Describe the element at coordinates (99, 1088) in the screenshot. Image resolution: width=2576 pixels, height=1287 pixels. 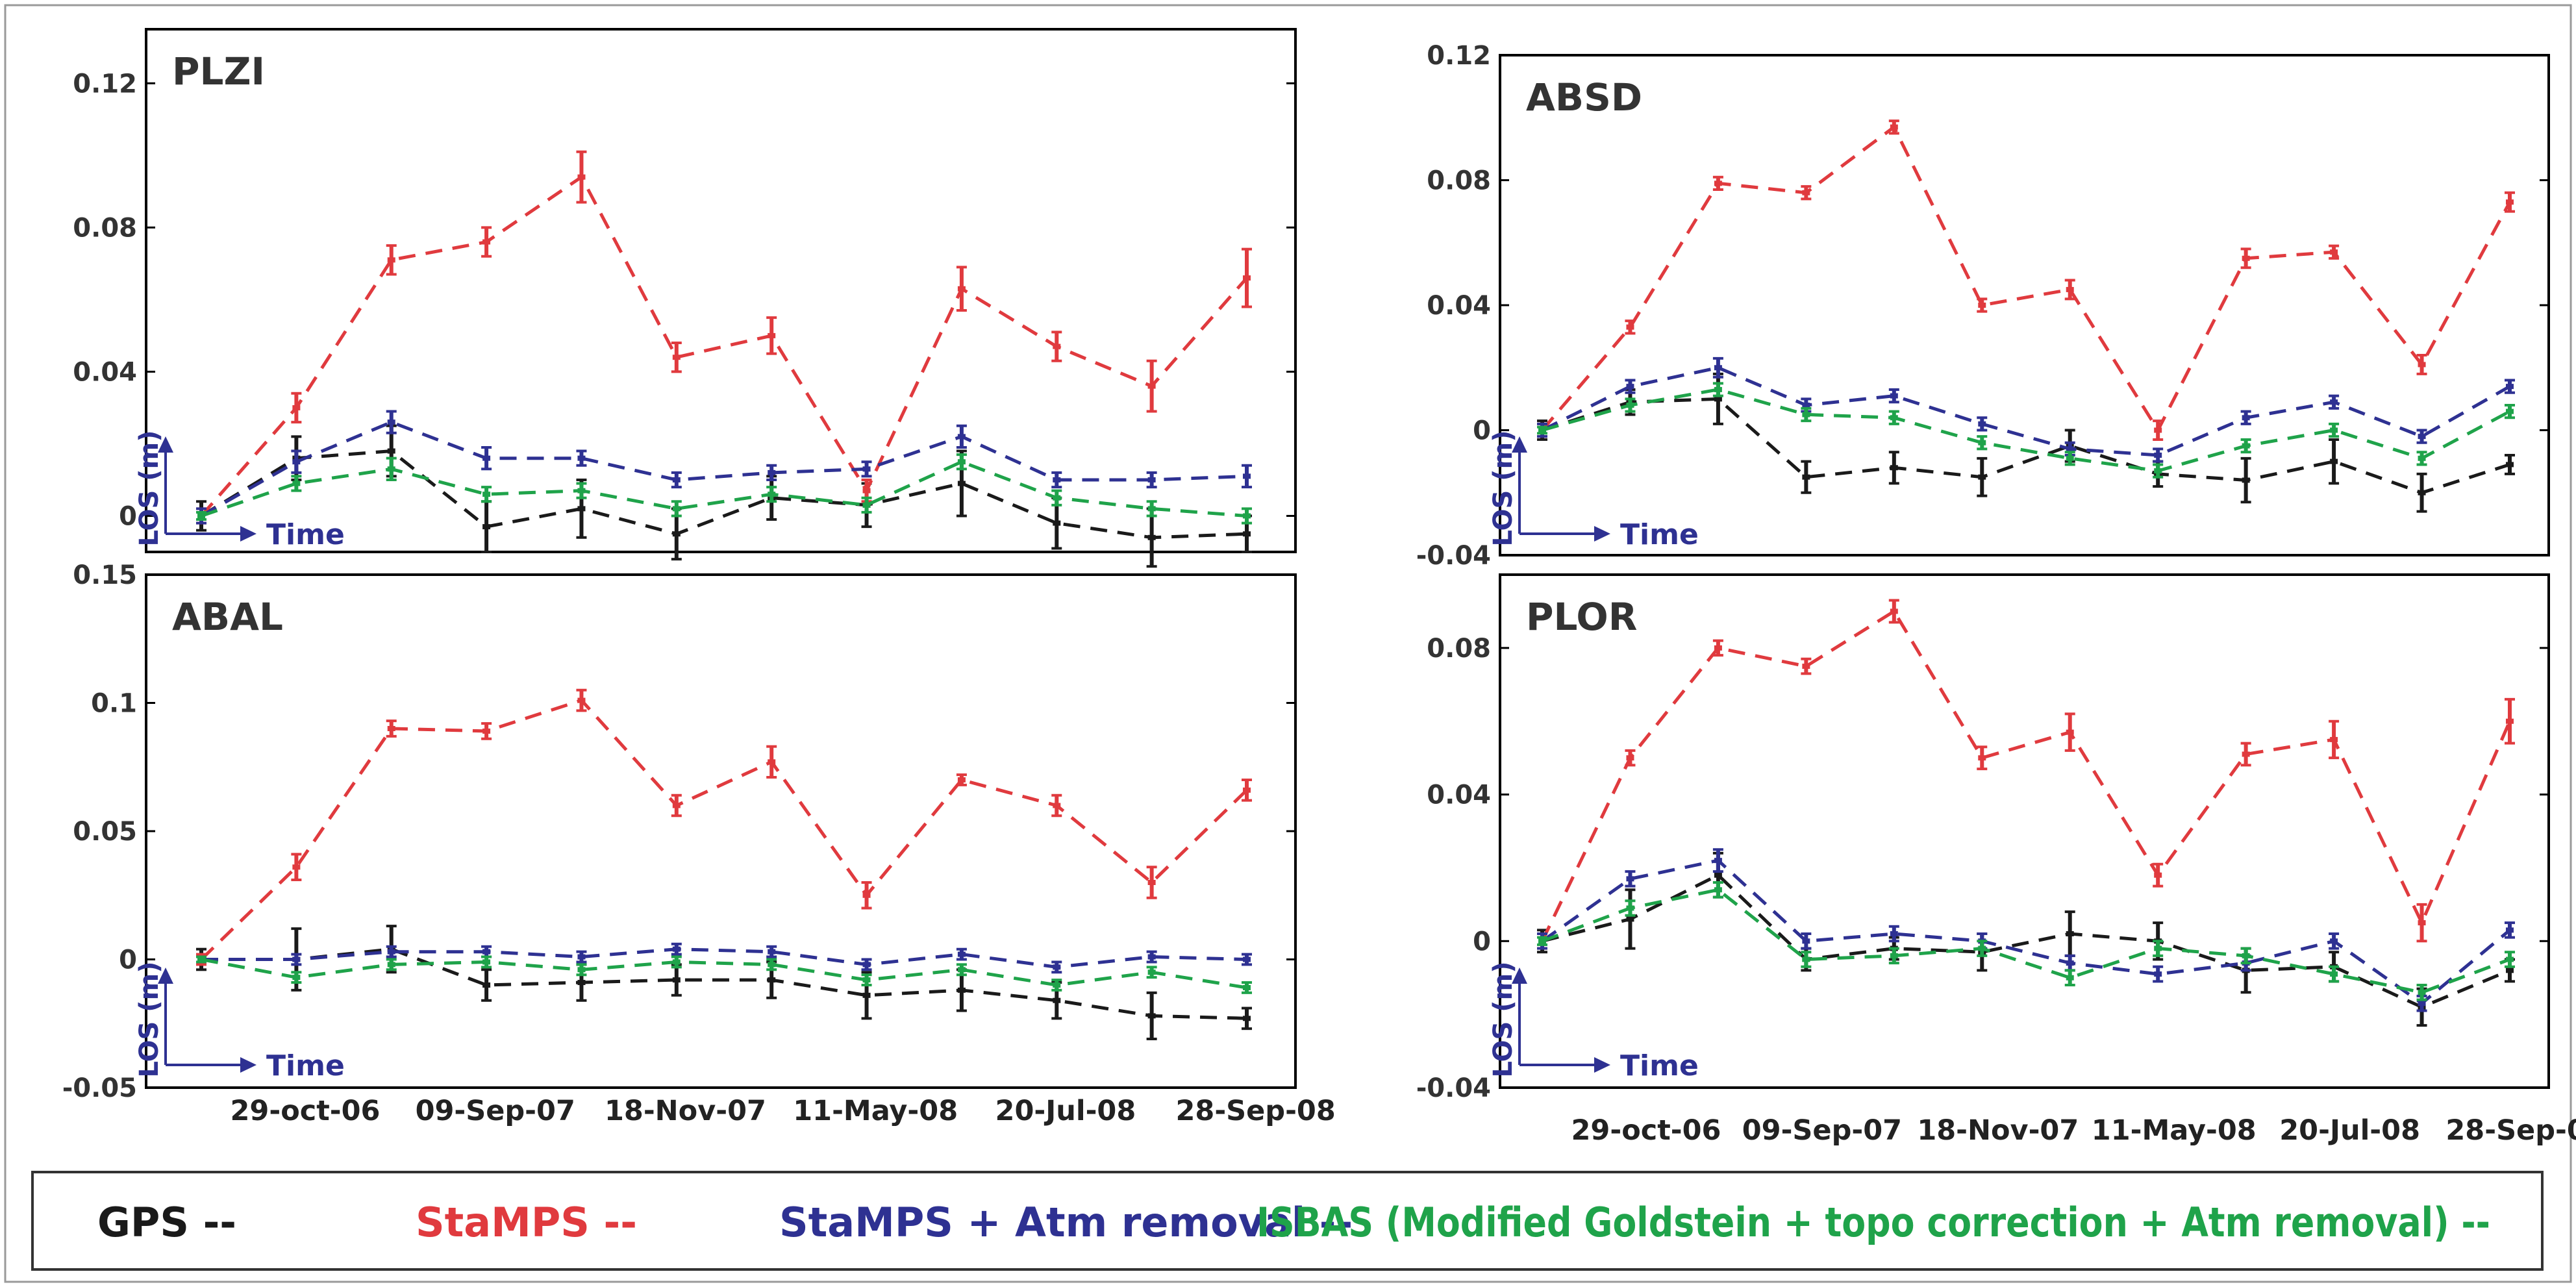
I see `y-tick-label: -0.05` at that location.